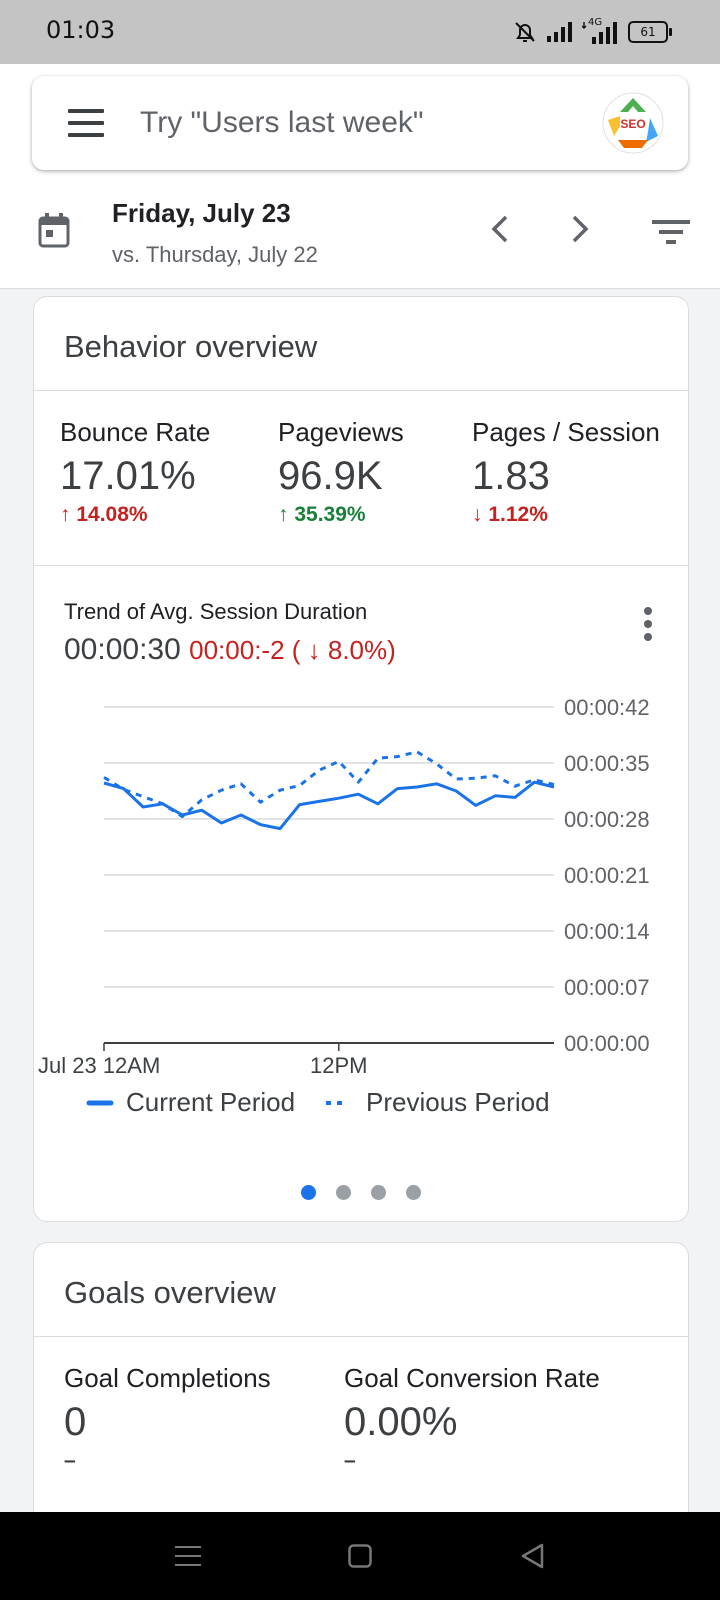 This screenshot has height=1600, width=720. Describe the element at coordinates (607, 987) in the screenshot. I see `y-tick-label: 00:00:07` at that location.